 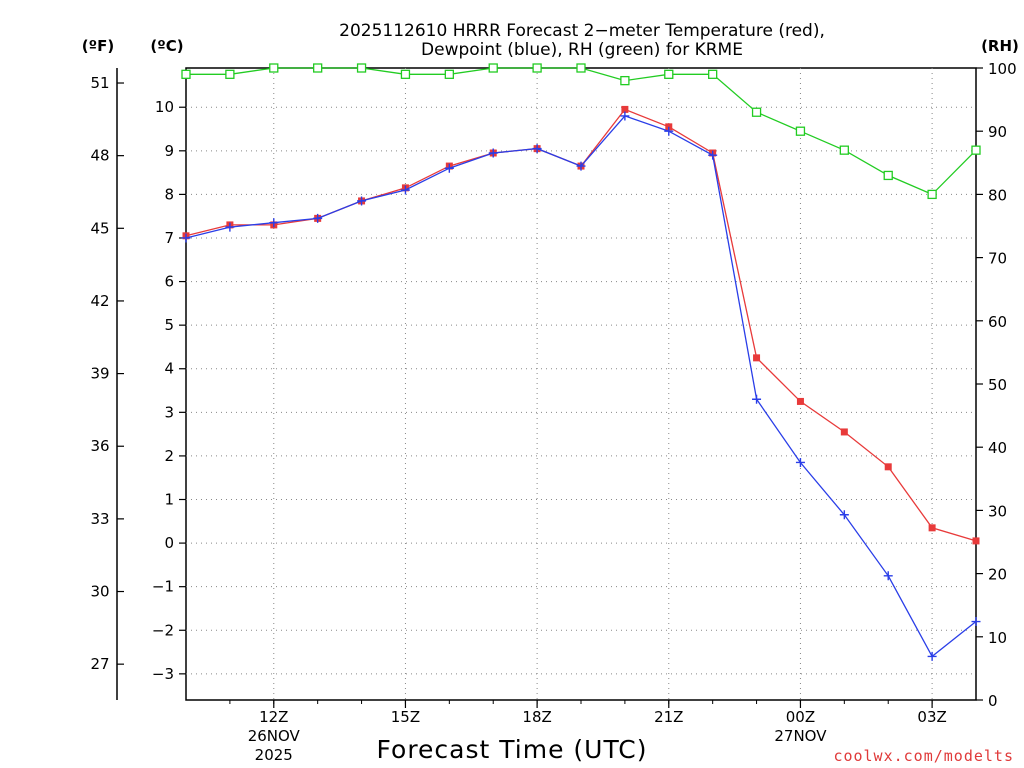 What do you see at coordinates (512, 749) in the screenshot?
I see `x-axis-label: Forecast Time (UTC)` at bounding box center [512, 749].